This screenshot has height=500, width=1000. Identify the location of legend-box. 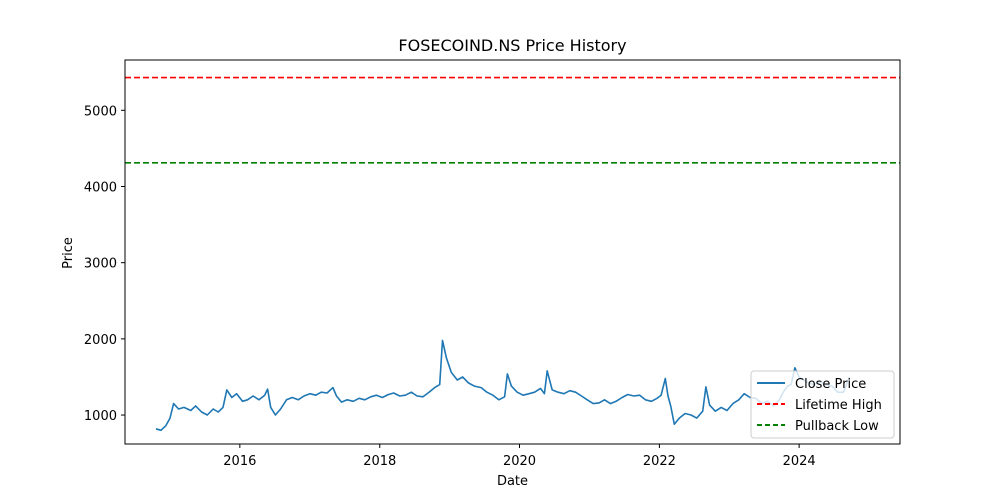
(822, 404).